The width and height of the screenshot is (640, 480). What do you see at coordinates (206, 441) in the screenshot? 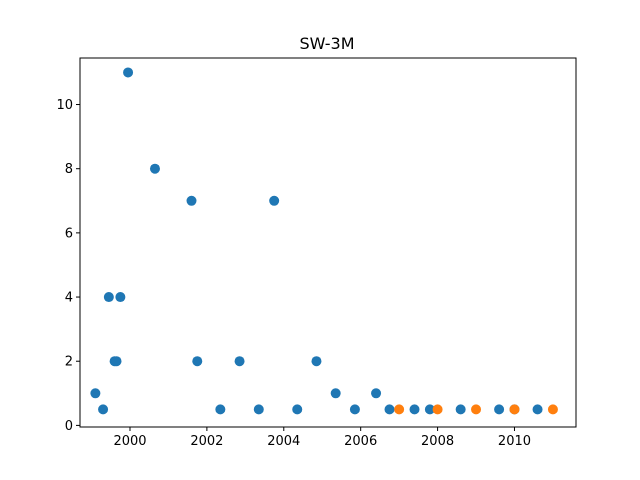
I see `x-tick-label: 2002` at bounding box center [206, 441].